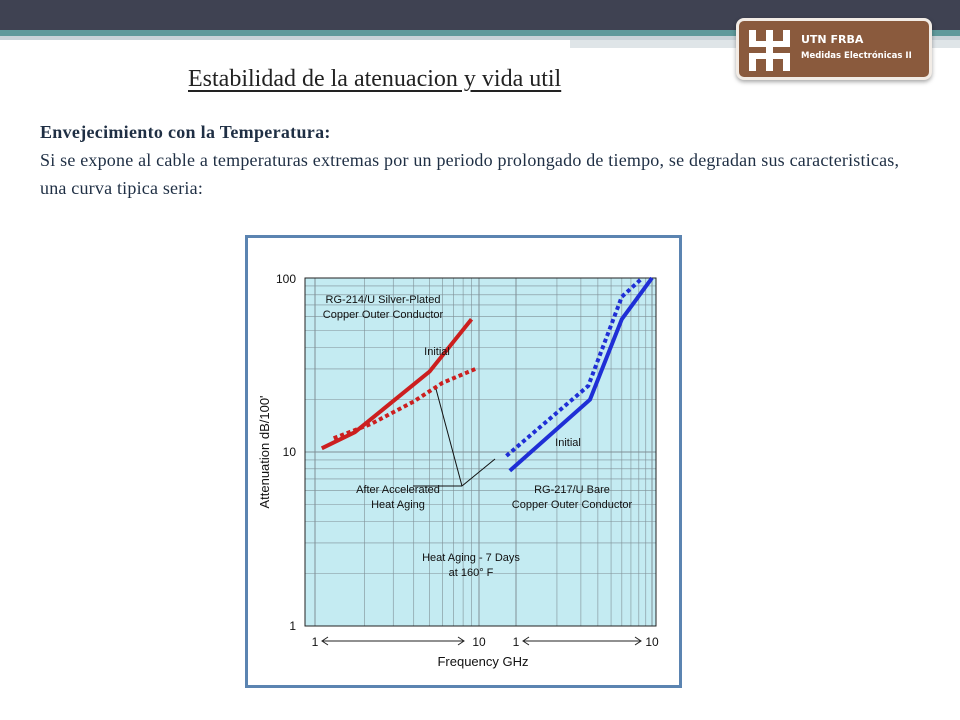 The height and width of the screenshot is (720, 960). What do you see at coordinates (375, 79) in the screenshot?
I see `slide-title: Estabilidad de la atenuacion y vida util` at bounding box center [375, 79].